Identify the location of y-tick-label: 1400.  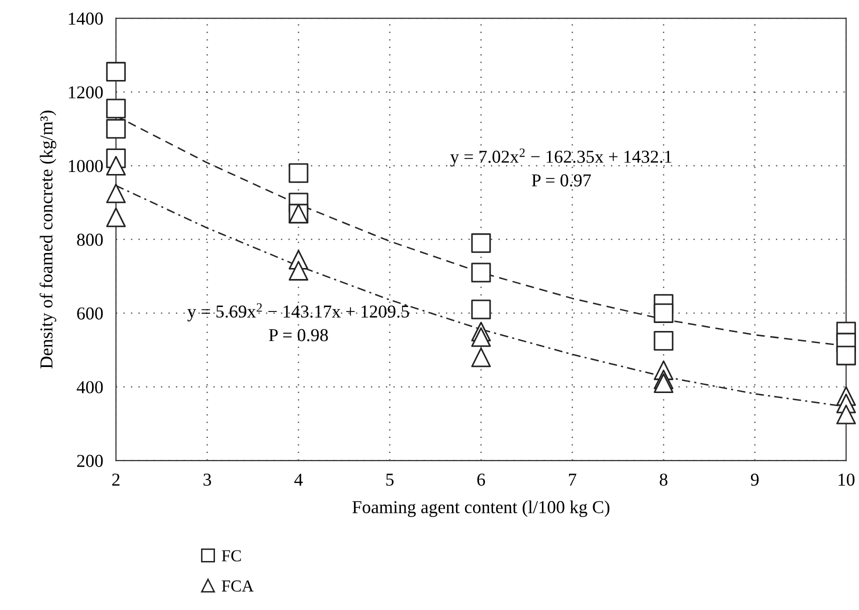
(85, 18).